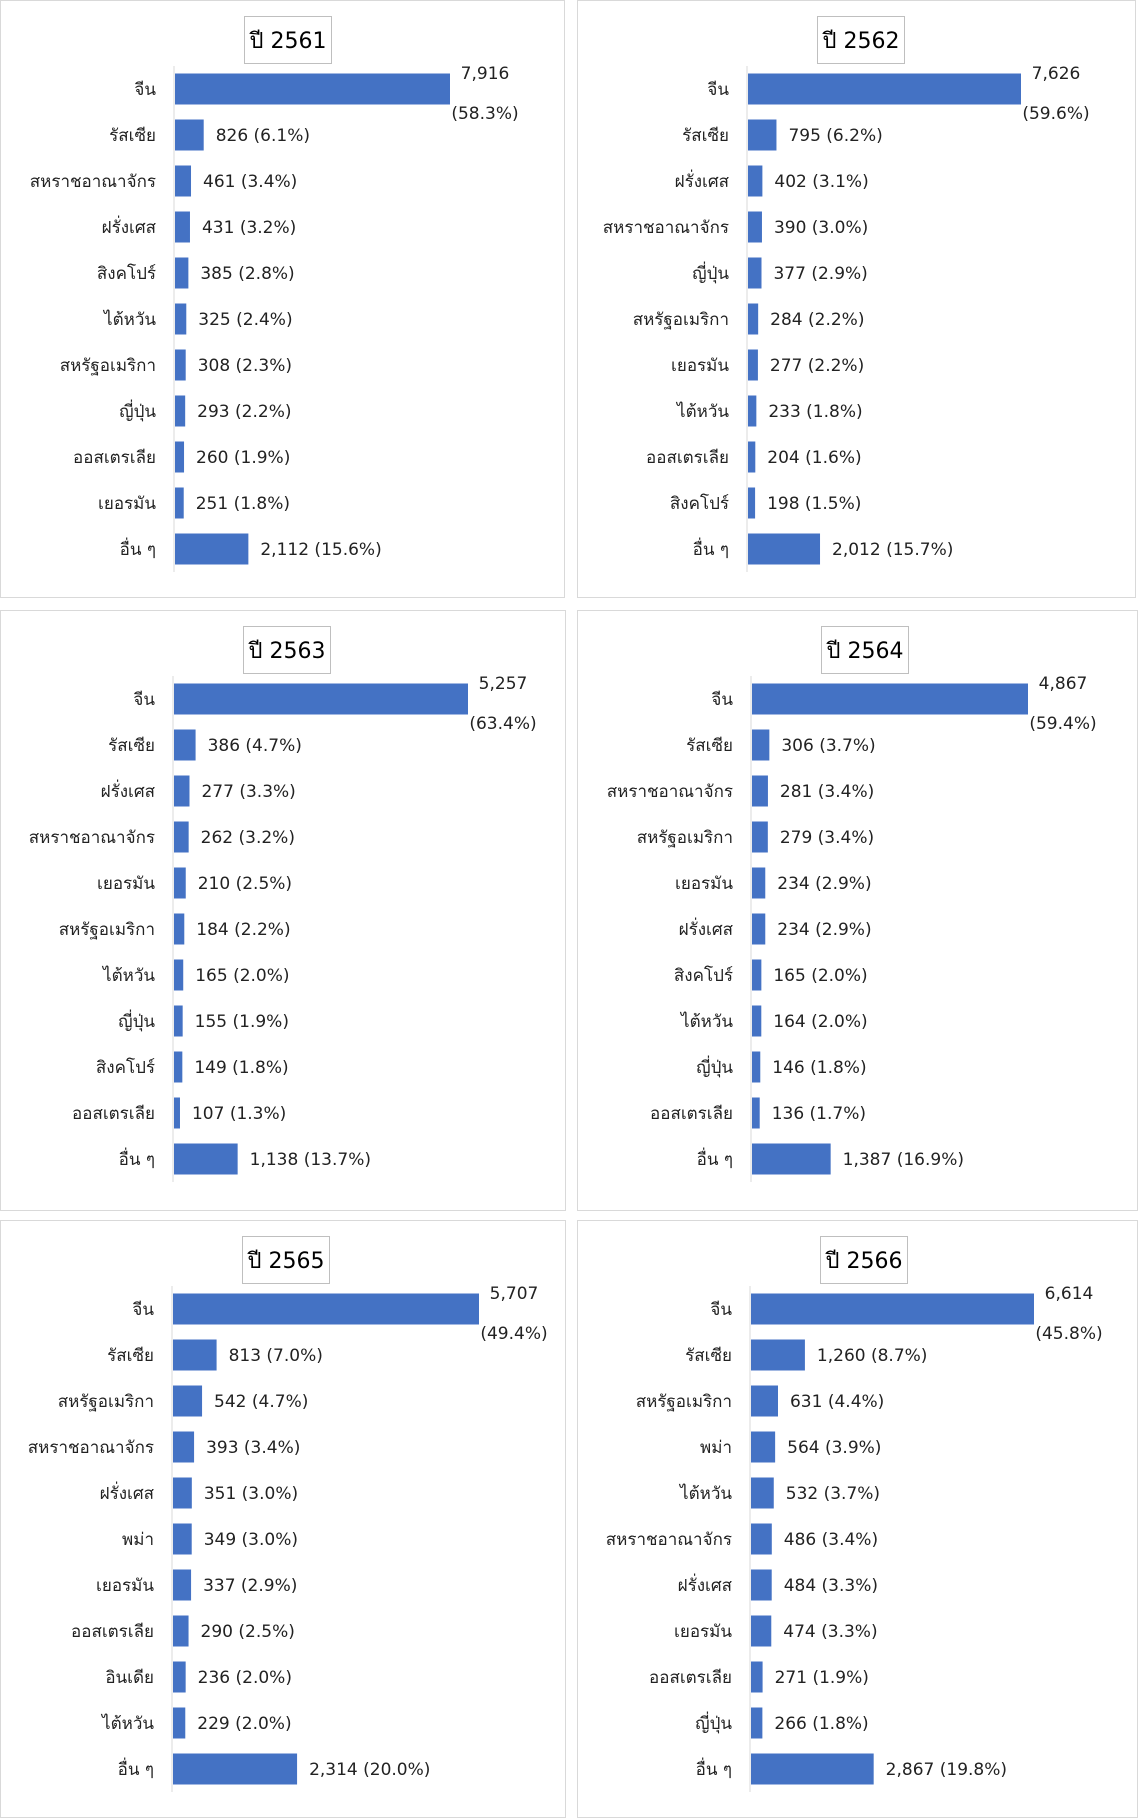 The width and height of the screenshot is (1141, 1819). What do you see at coordinates (310, 1160) in the screenshot?
I see `data-label: 1,138 (13.7%)` at bounding box center [310, 1160].